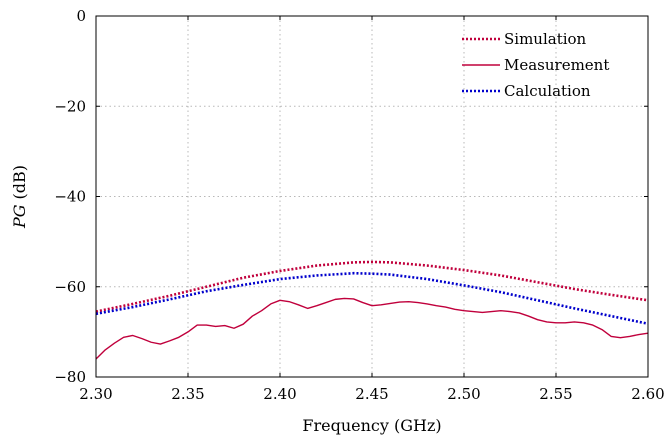 This screenshot has width=669, height=440. Describe the element at coordinates (70, 287) in the screenshot. I see `y-tick-label: −60` at that location.